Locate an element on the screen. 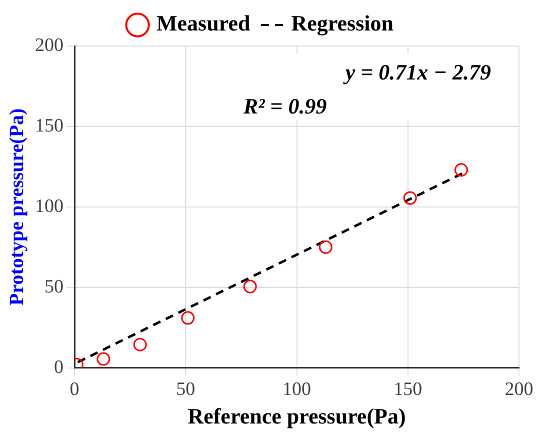  x-tick-label: 0 is located at coordinates (75, 389).